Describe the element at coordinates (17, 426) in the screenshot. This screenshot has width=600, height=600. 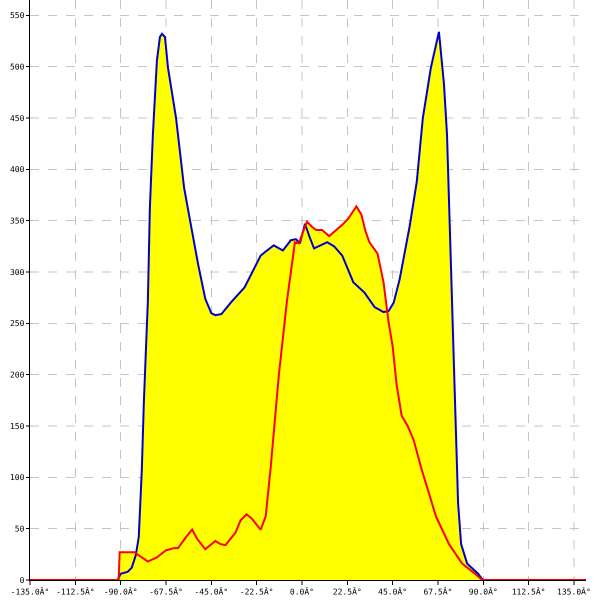
I see `y-tick-label: 150` at that location.